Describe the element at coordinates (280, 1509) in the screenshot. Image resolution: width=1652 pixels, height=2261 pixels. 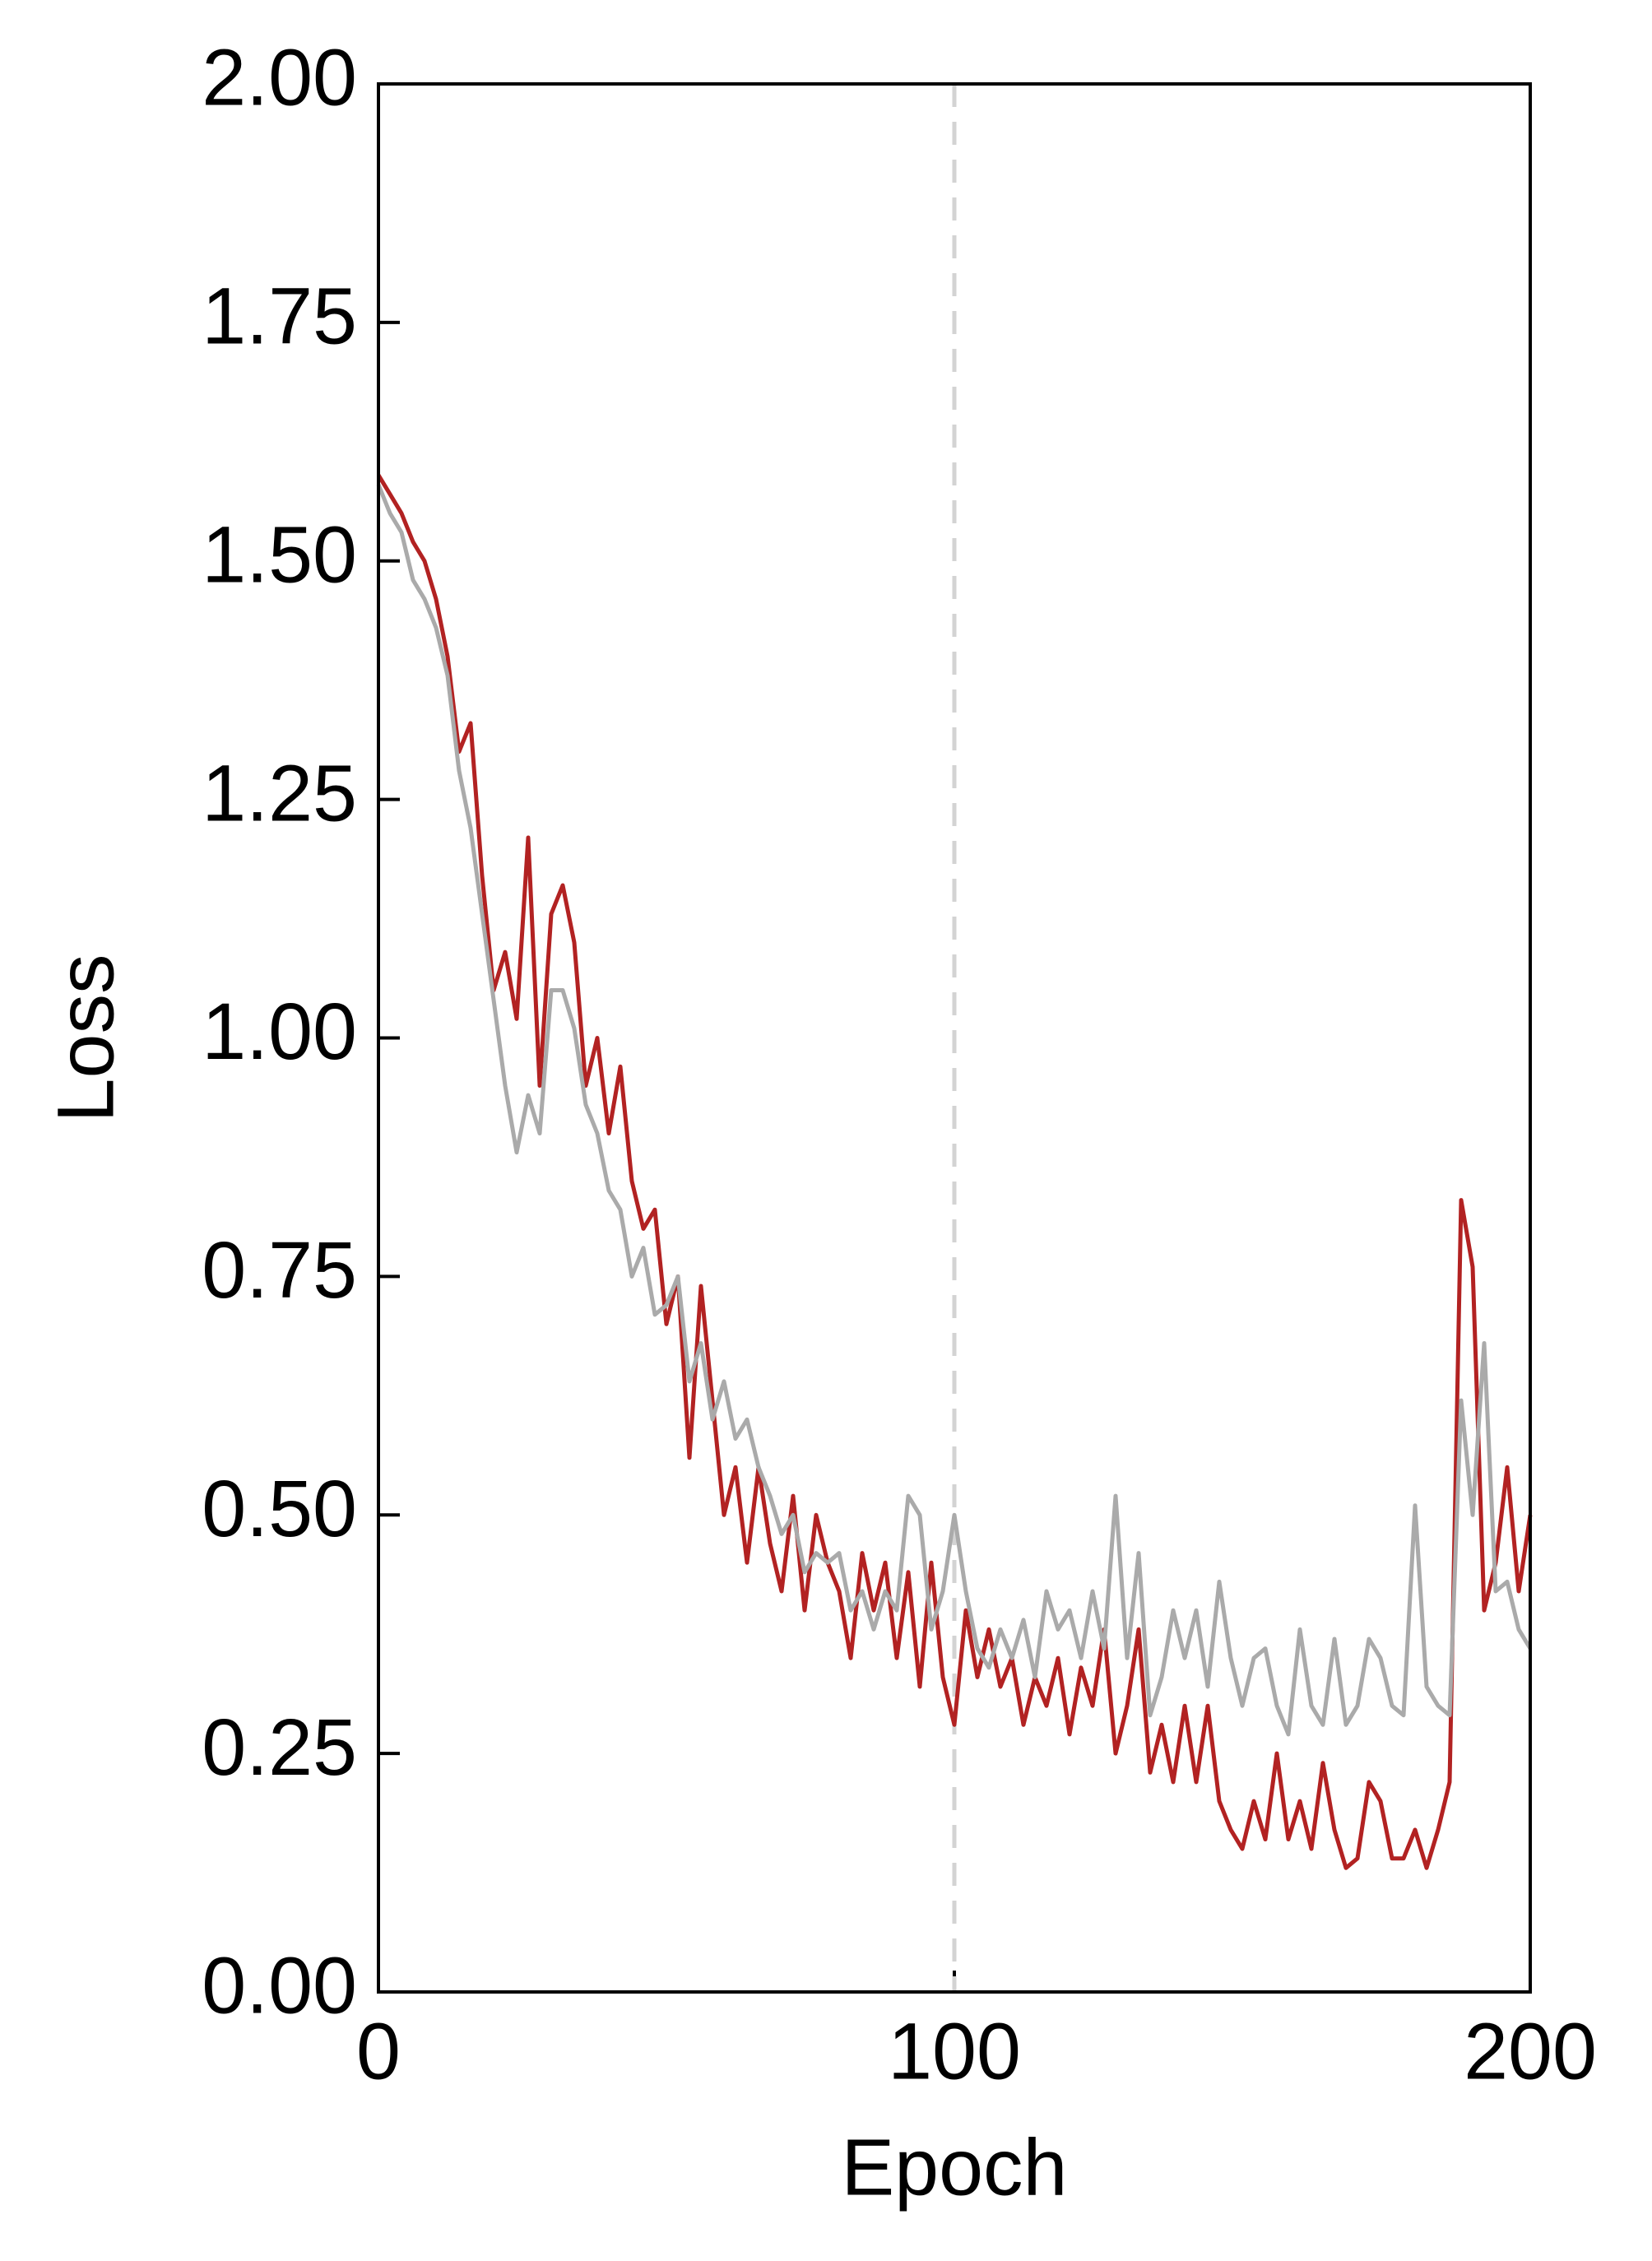
I see `y-tick-label: 0.50` at that location.